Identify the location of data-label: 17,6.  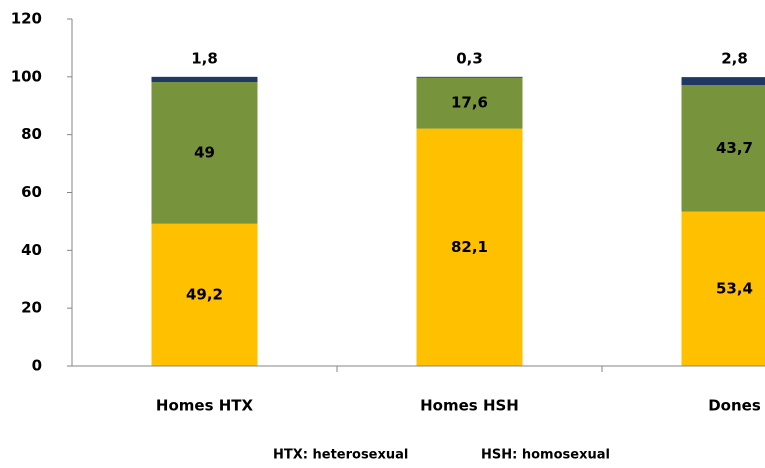
(469, 103).